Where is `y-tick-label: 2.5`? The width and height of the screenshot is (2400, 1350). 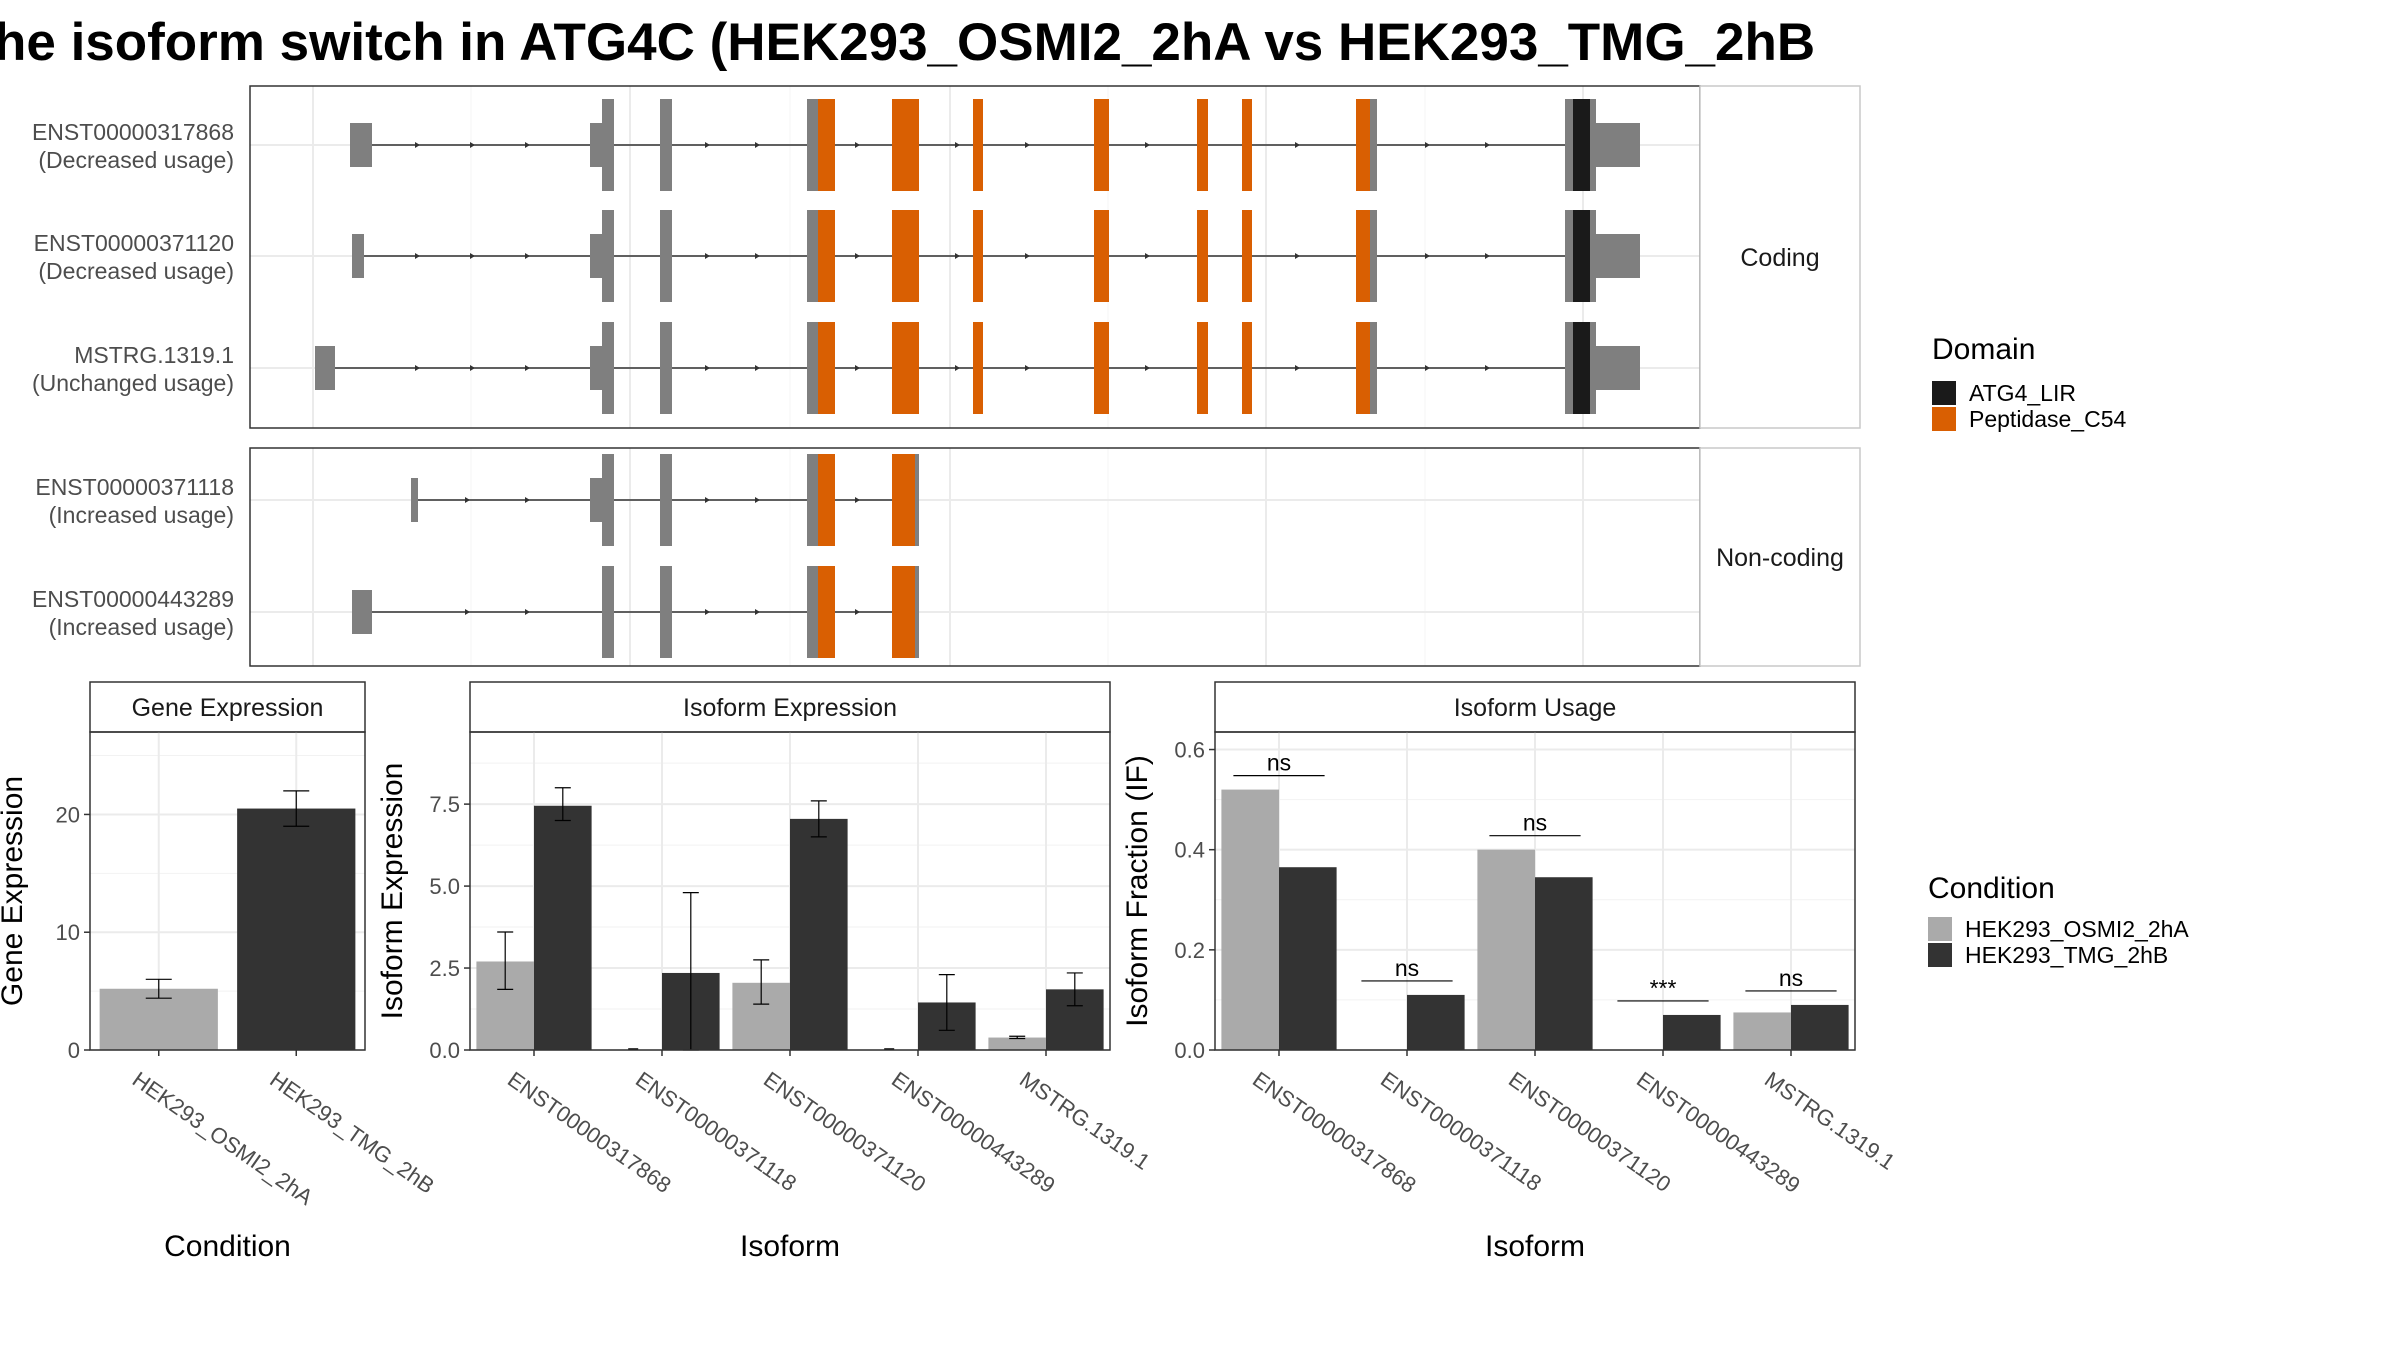 y-tick-label: 2.5 is located at coordinates (444, 968).